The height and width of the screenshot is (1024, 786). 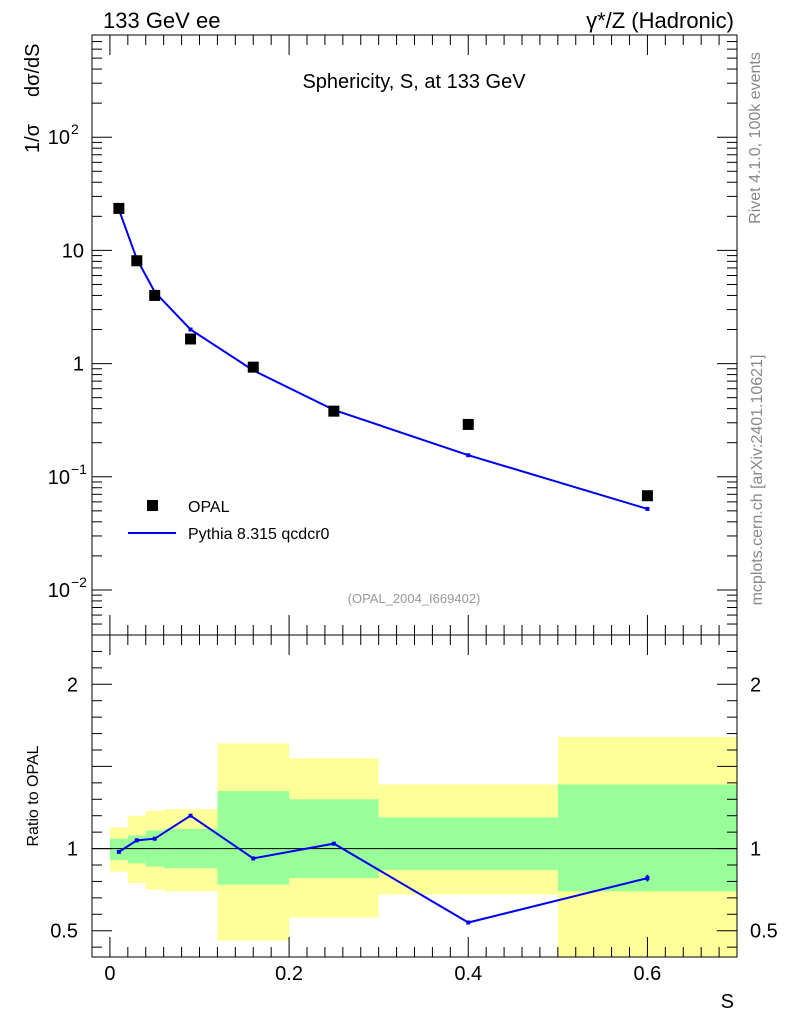 I want to click on y-axis-label-norm: 1/σ, so click(x=33, y=138).